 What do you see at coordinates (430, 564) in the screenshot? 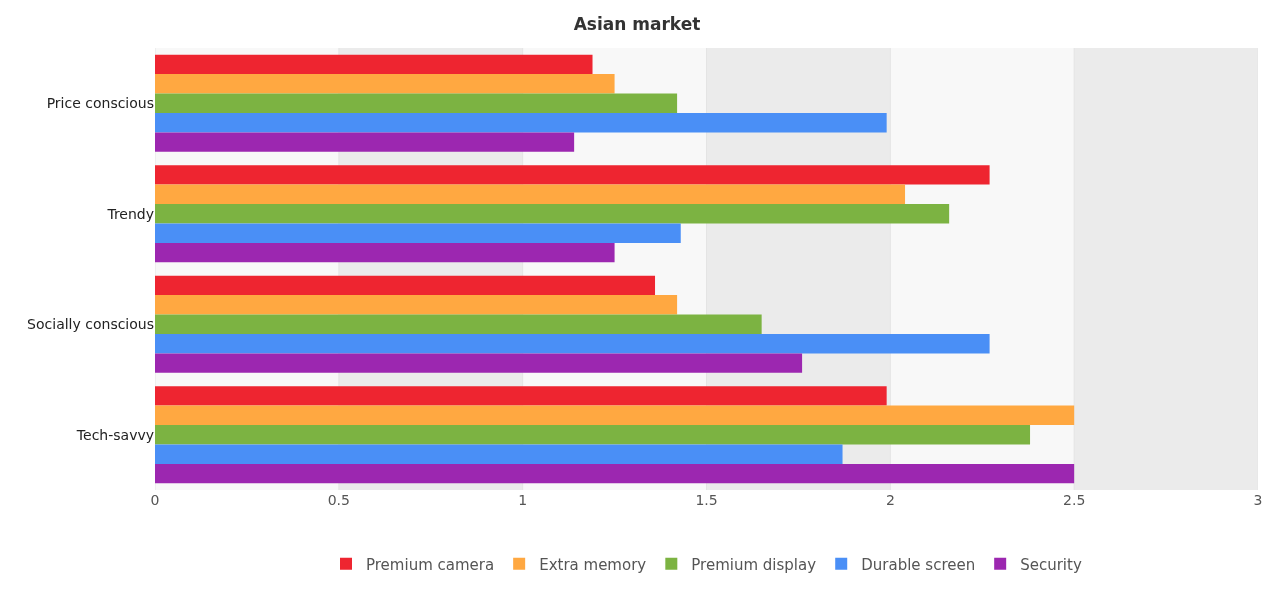
I see `legend-label: Premium camera` at bounding box center [430, 564].